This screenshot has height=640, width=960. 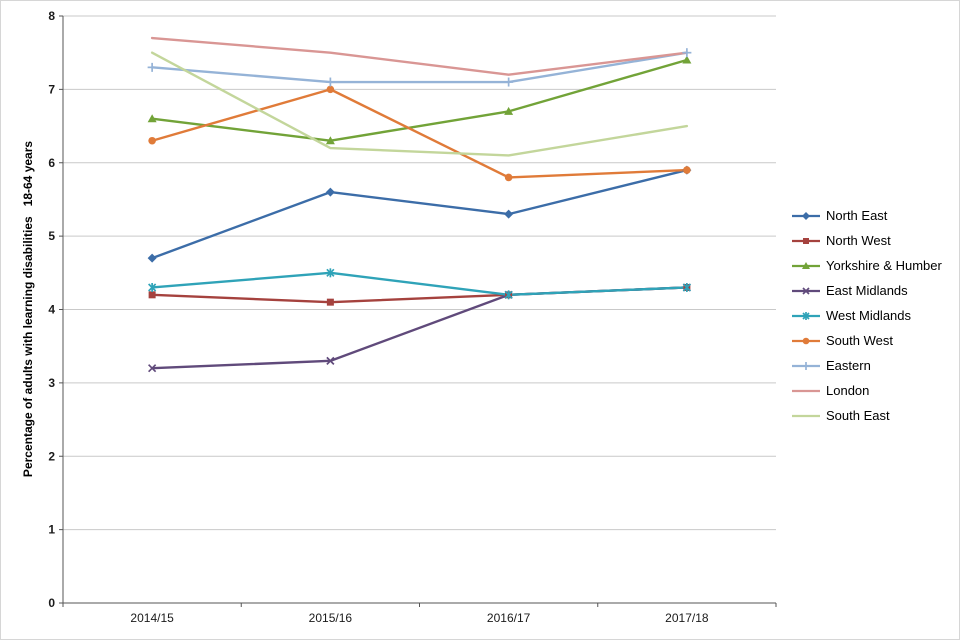 I want to click on legend-item: South East, so click(x=866, y=415).